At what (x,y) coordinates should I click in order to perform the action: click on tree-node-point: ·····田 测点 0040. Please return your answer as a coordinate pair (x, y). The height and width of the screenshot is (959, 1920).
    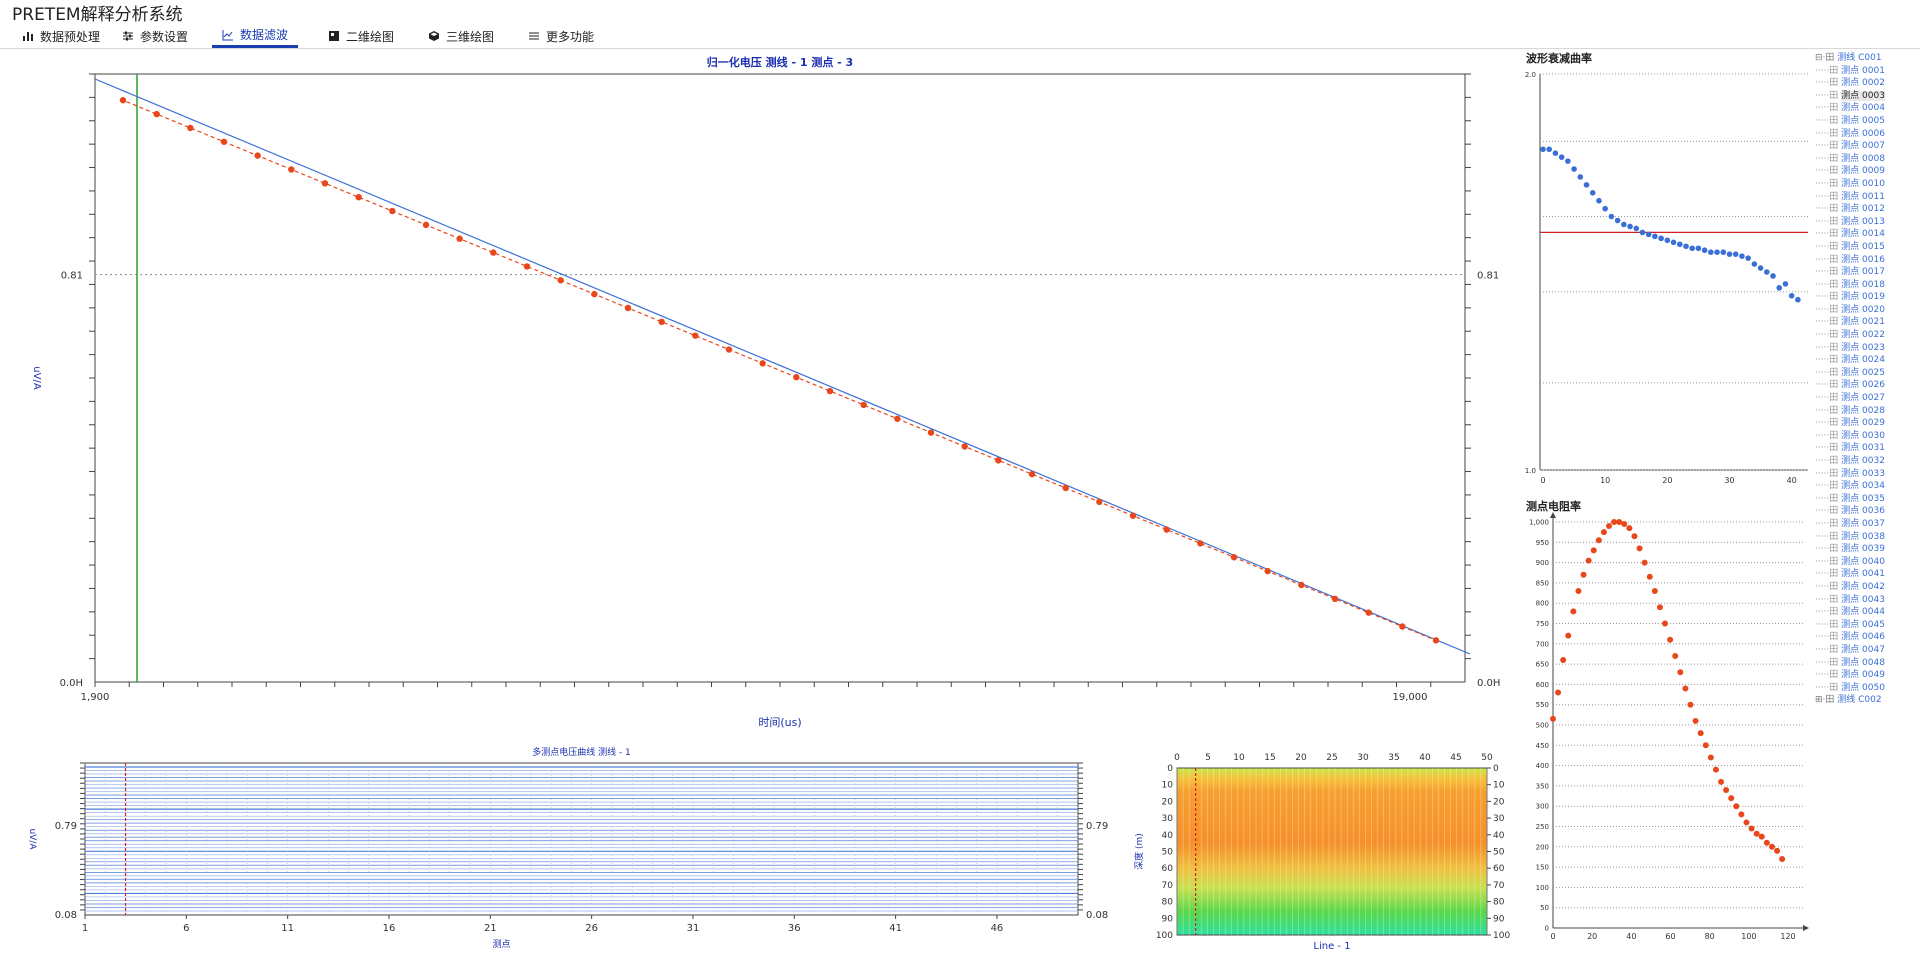
    Looking at the image, I should click on (1867, 562).